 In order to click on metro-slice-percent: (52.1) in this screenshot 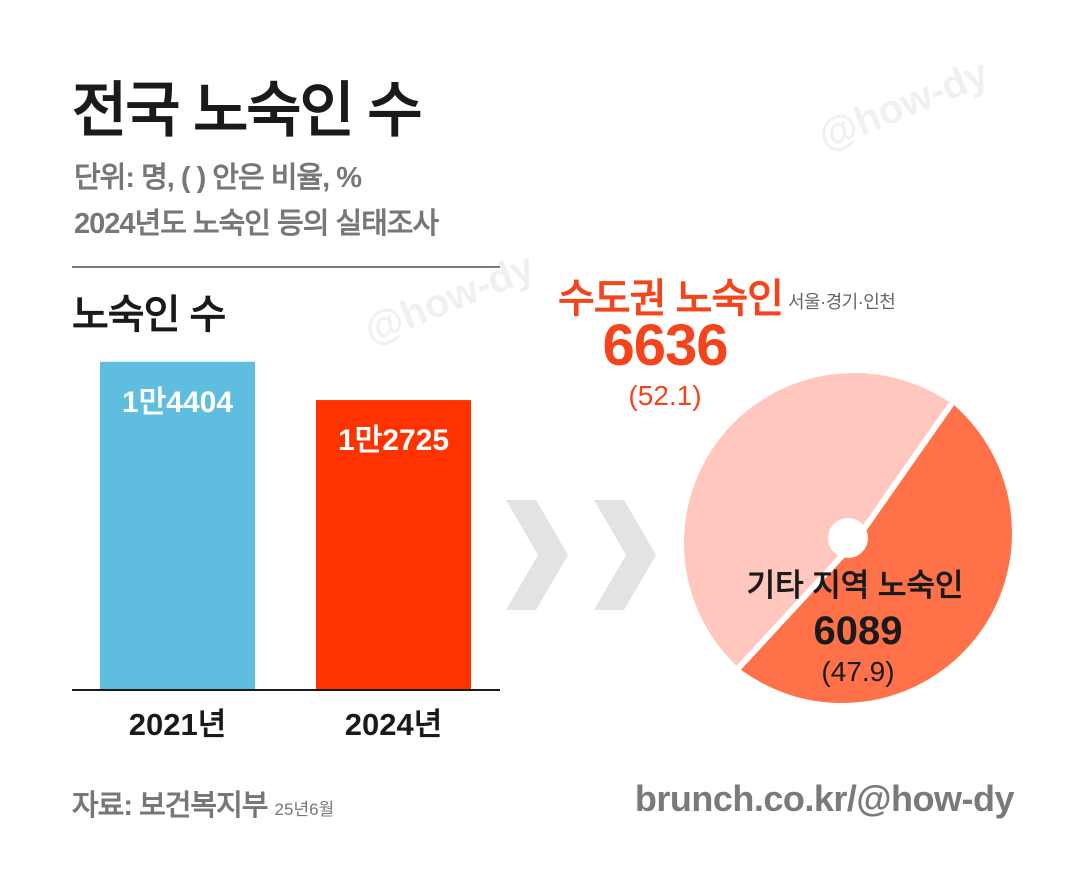, I will do `click(665, 395)`.